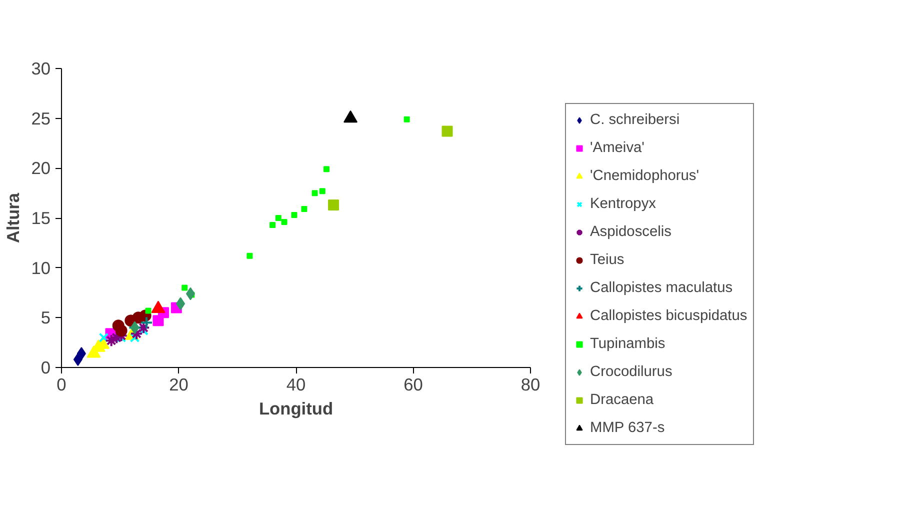  Describe the element at coordinates (530, 384) in the screenshot. I see `x-tick-label: 80` at that location.